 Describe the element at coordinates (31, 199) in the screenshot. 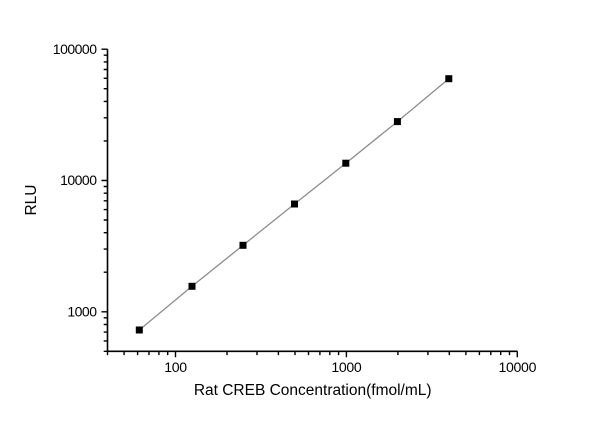

I see `svg-text: RLU` at that location.